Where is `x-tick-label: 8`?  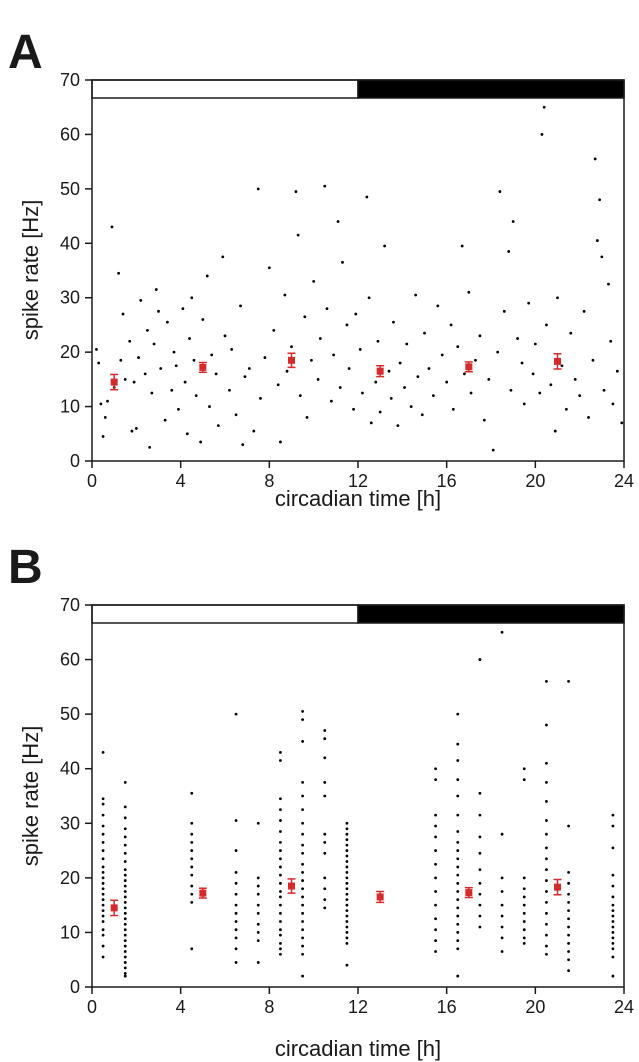 x-tick-label: 8 is located at coordinates (269, 481).